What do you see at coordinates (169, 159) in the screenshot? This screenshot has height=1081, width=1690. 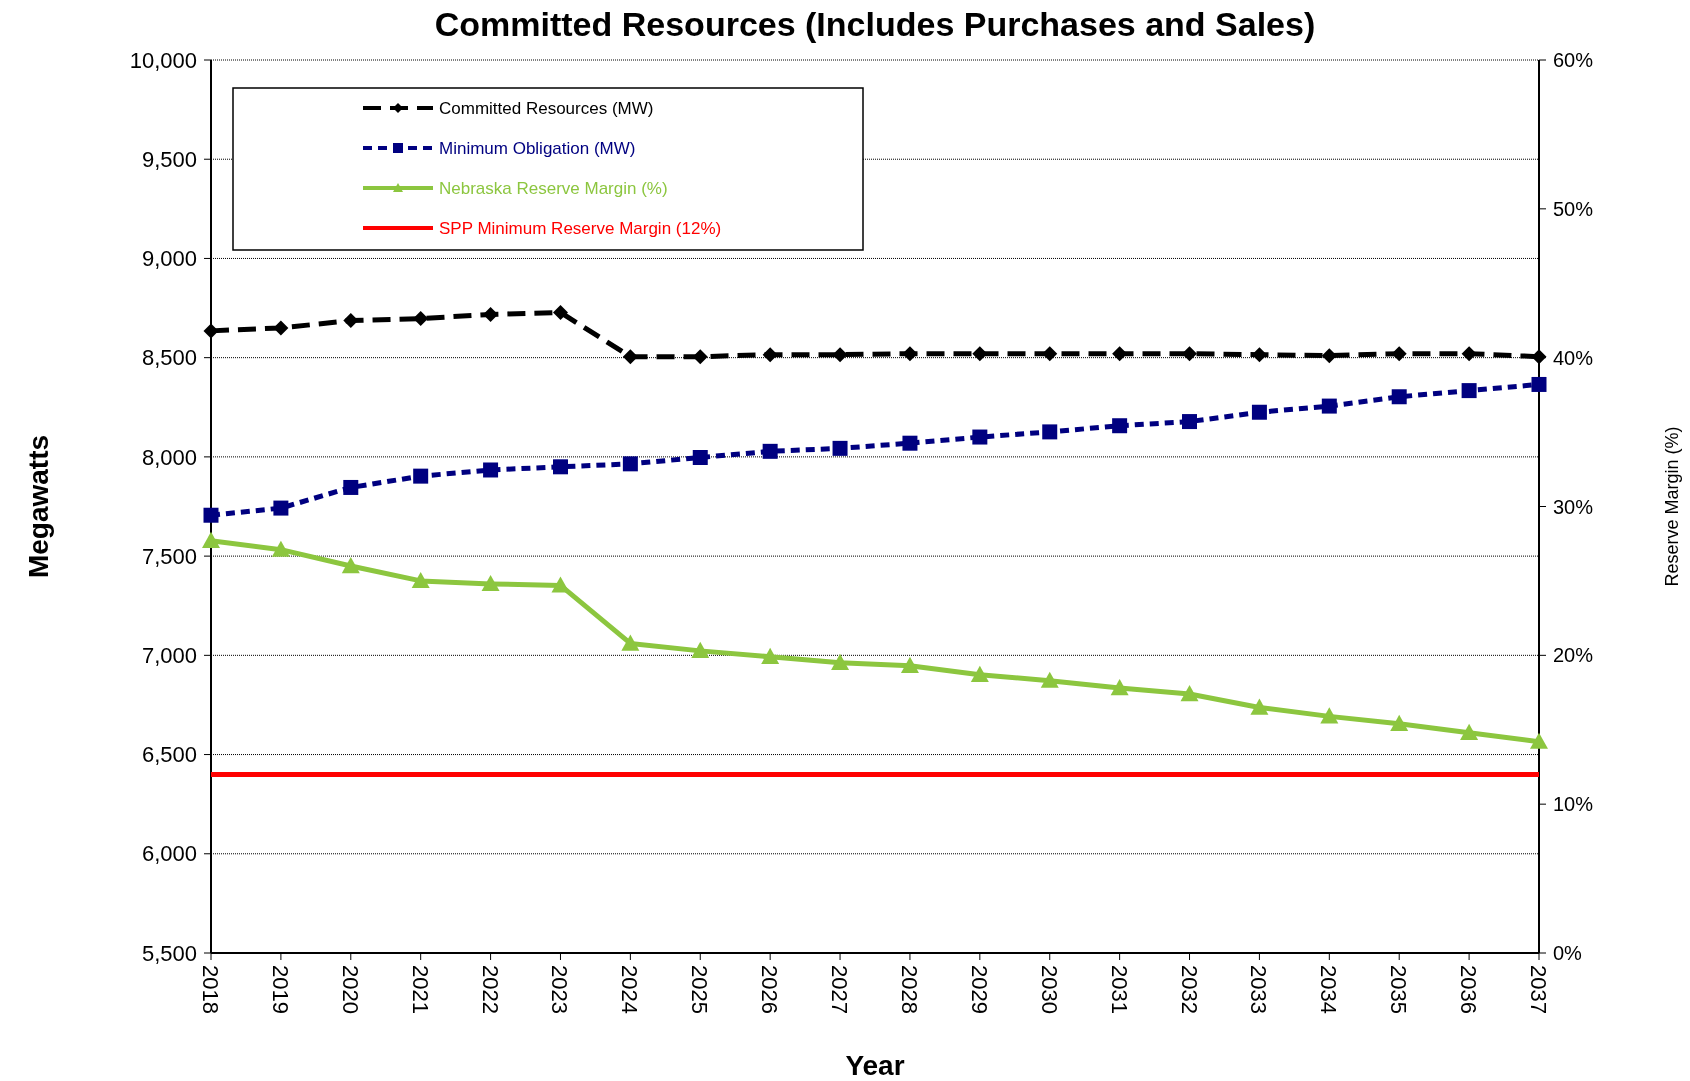 I see `y-tick-label: 9,500` at bounding box center [169, 159].